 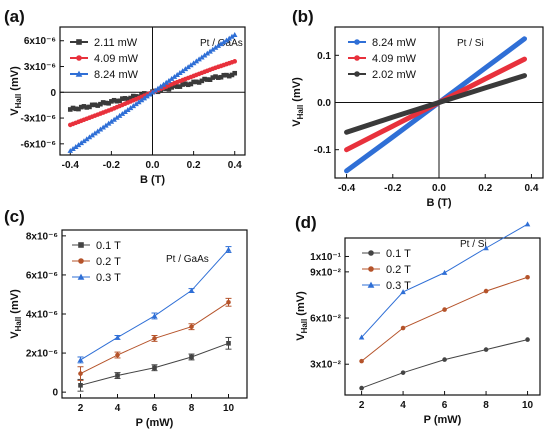 What do you see at coordinates (485, 188) in the screenshot?
I see `x-tick-label: 0.2` at bounding box center [485, 188].